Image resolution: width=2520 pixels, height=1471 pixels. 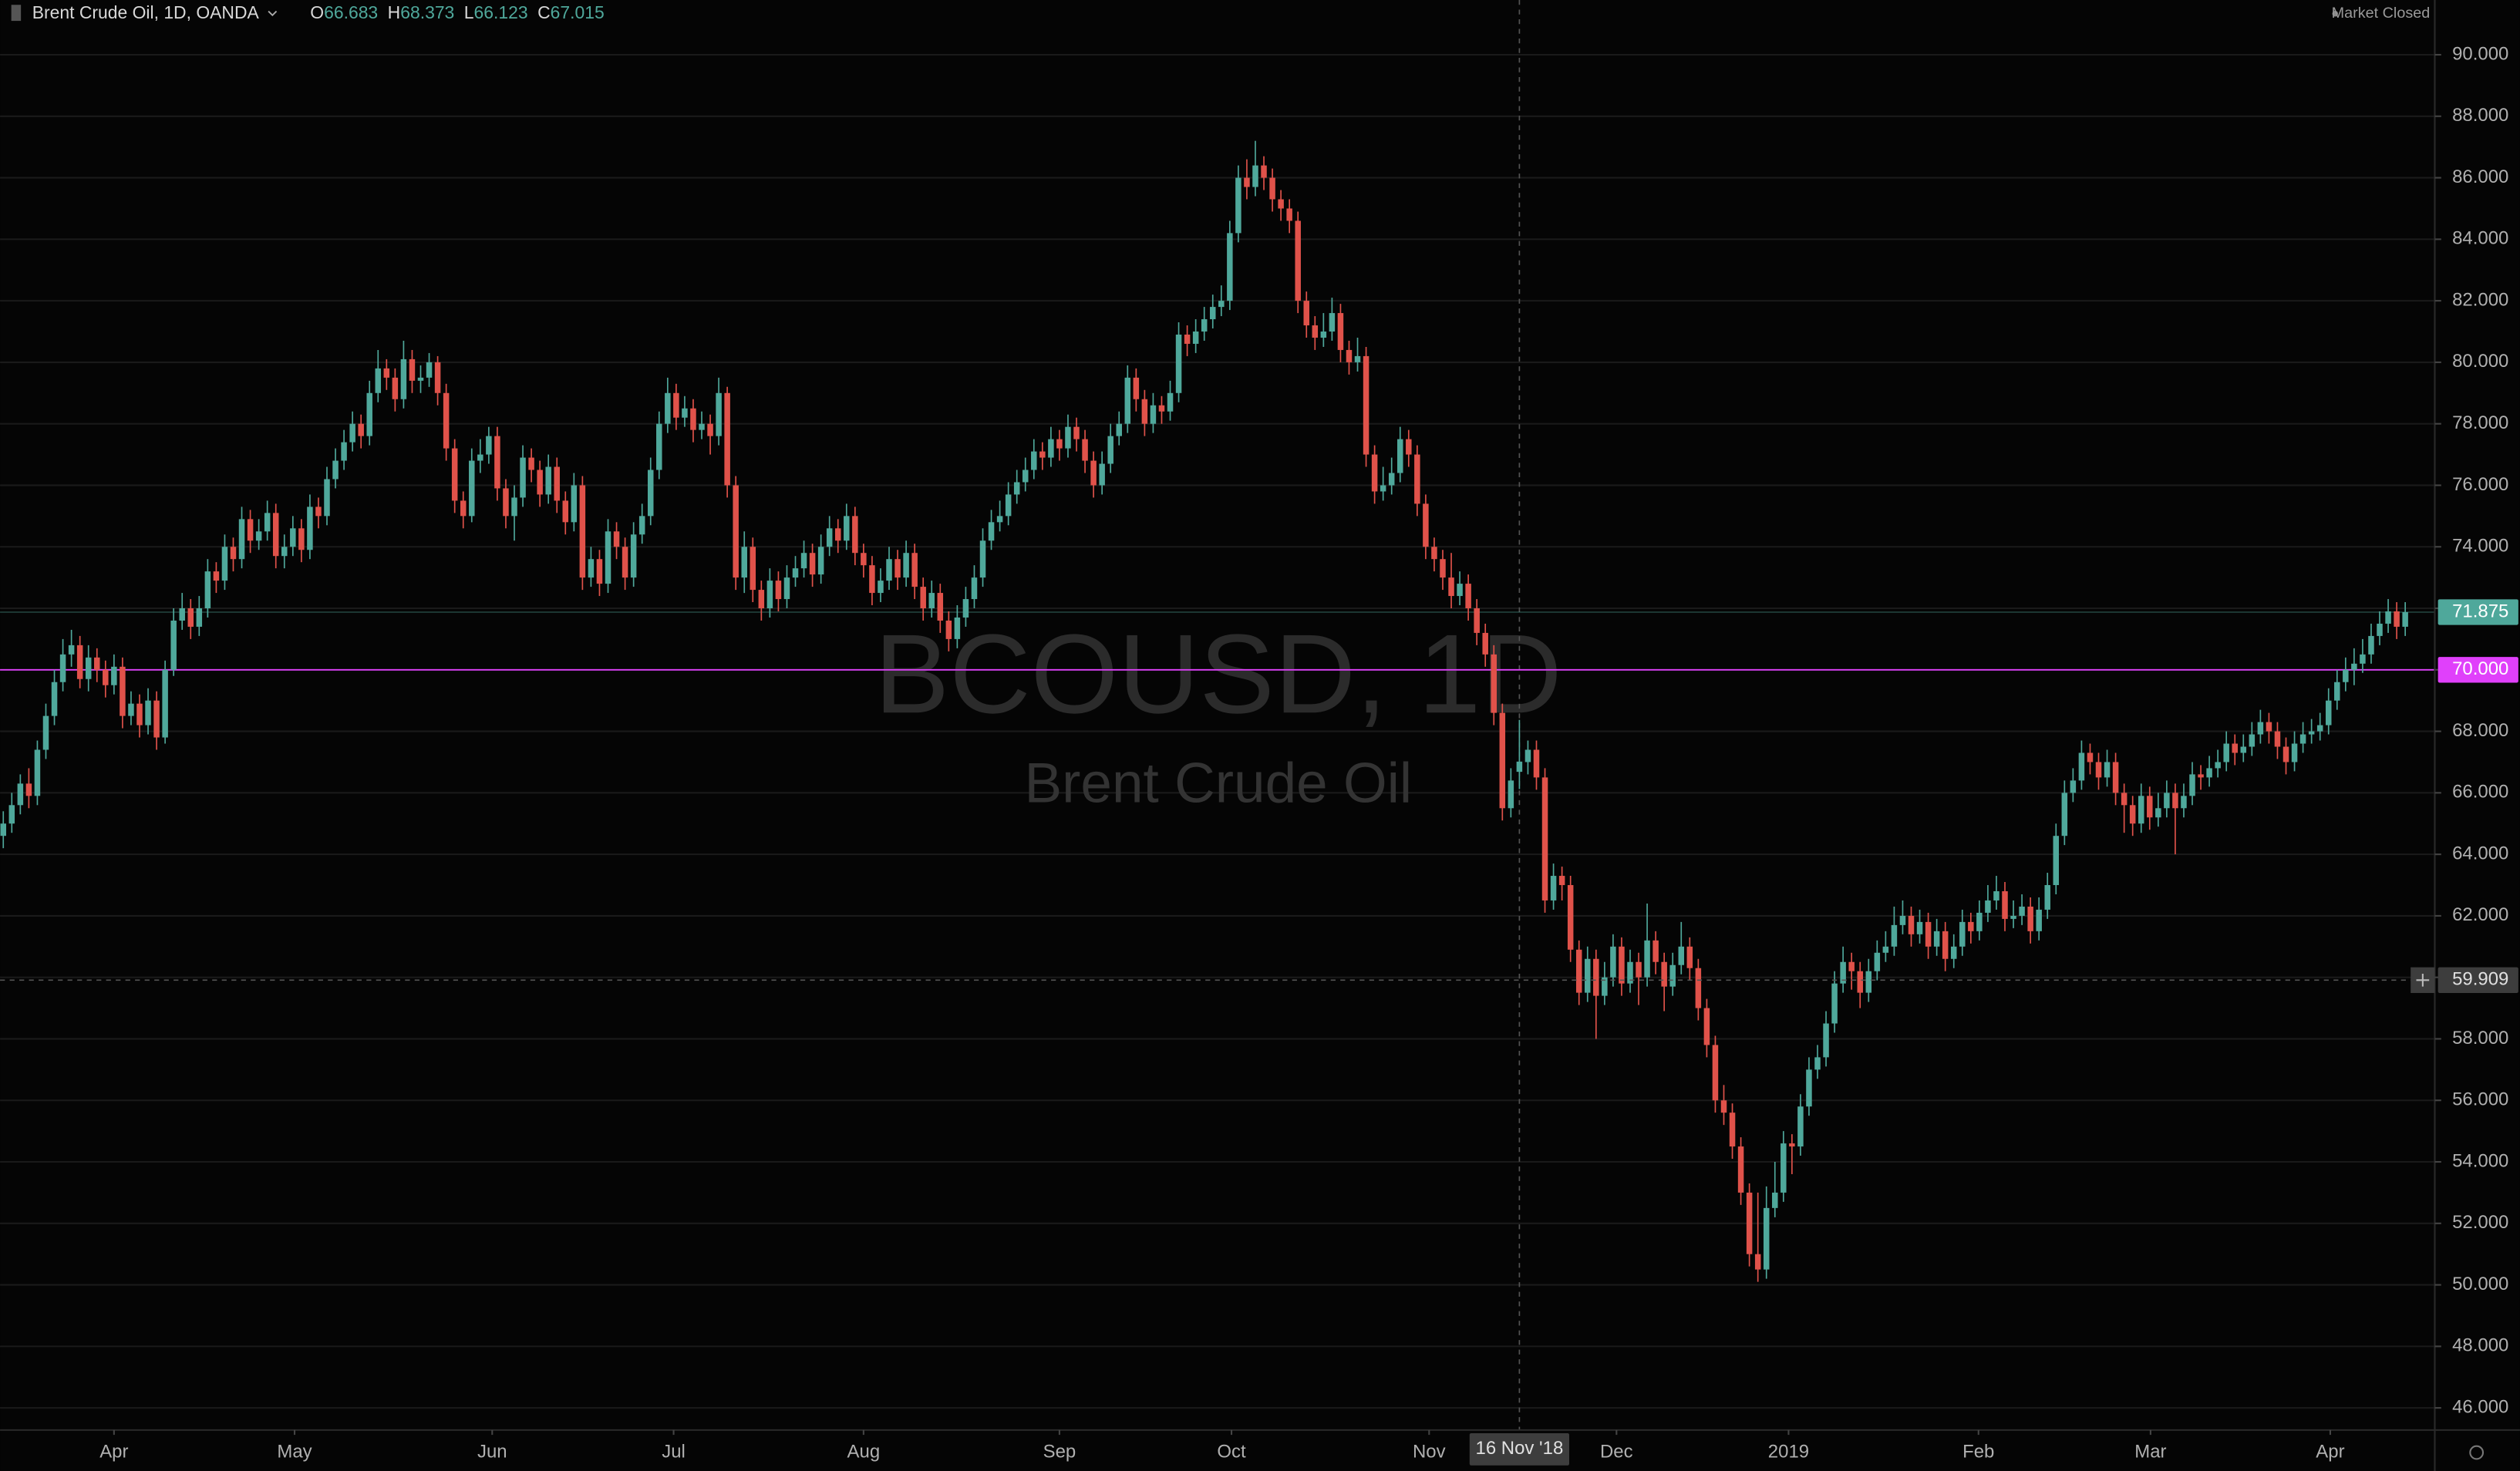 I want to click on ohlc-label: O, so click(x=317, y=12).